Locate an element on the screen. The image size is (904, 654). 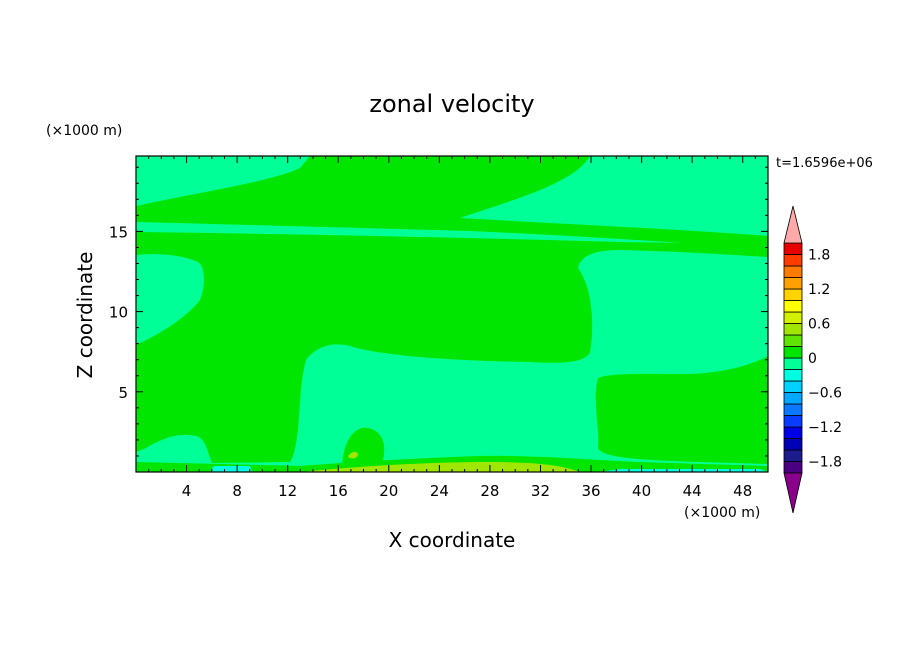
x-tick-label: 20 is located at coordinates (388, 491).